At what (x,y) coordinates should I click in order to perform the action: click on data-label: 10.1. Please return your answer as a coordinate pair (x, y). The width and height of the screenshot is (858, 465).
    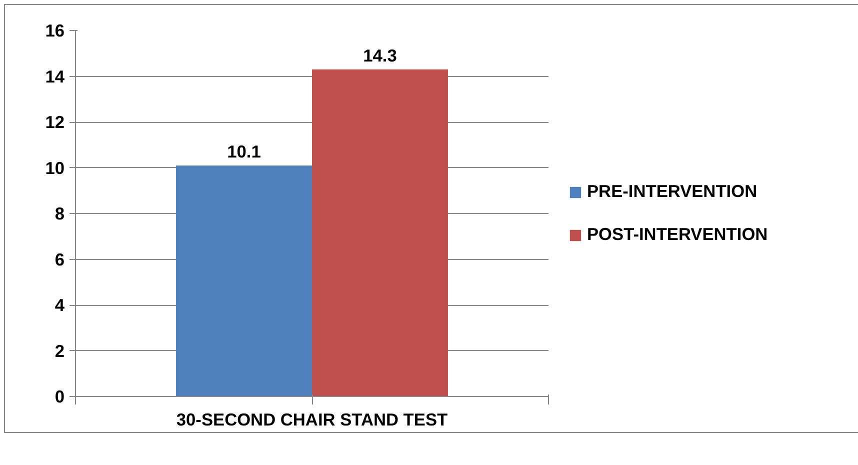
    Looking at the image, I should click on (244, 151).